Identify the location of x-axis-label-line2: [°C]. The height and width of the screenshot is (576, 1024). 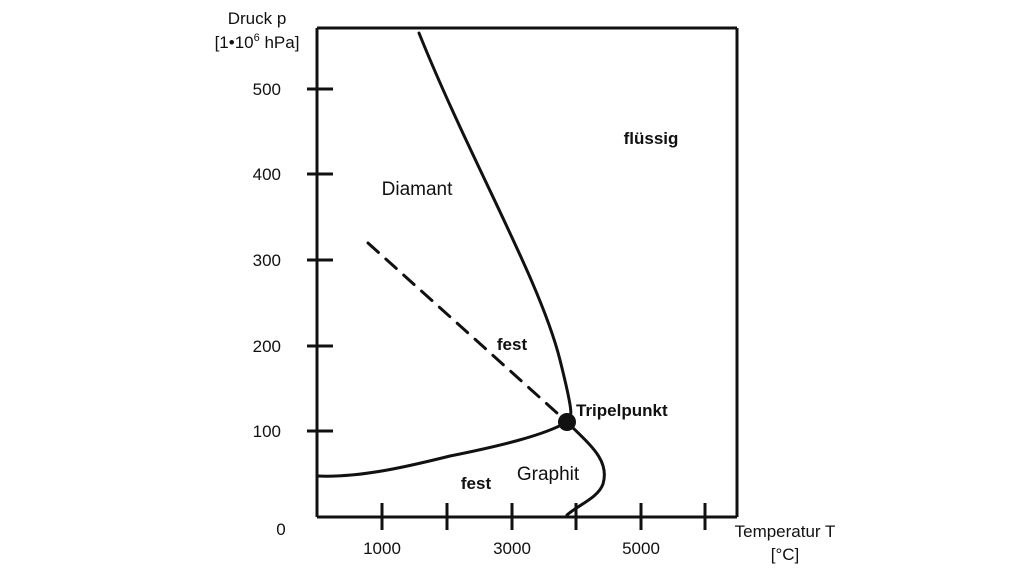
(785, 554).